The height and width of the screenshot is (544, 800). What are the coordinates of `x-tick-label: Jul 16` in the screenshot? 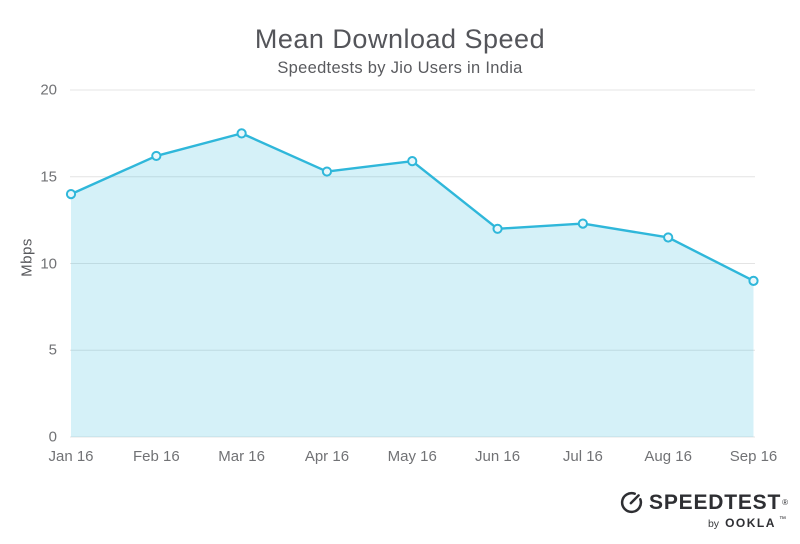 It's located at (582, 456).